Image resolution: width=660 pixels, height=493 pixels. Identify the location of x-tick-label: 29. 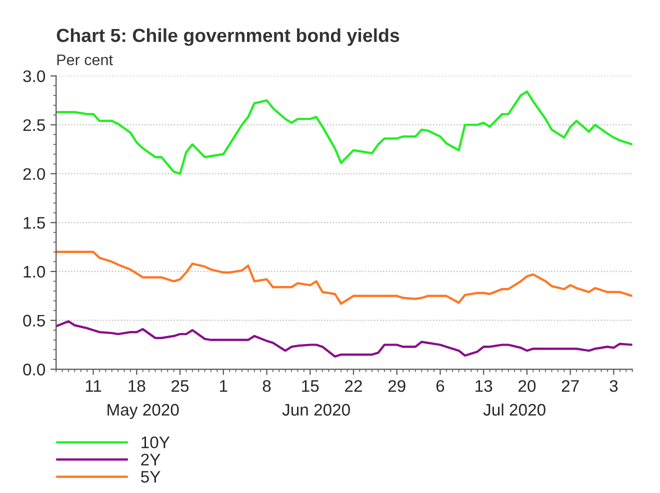
(397, 386).